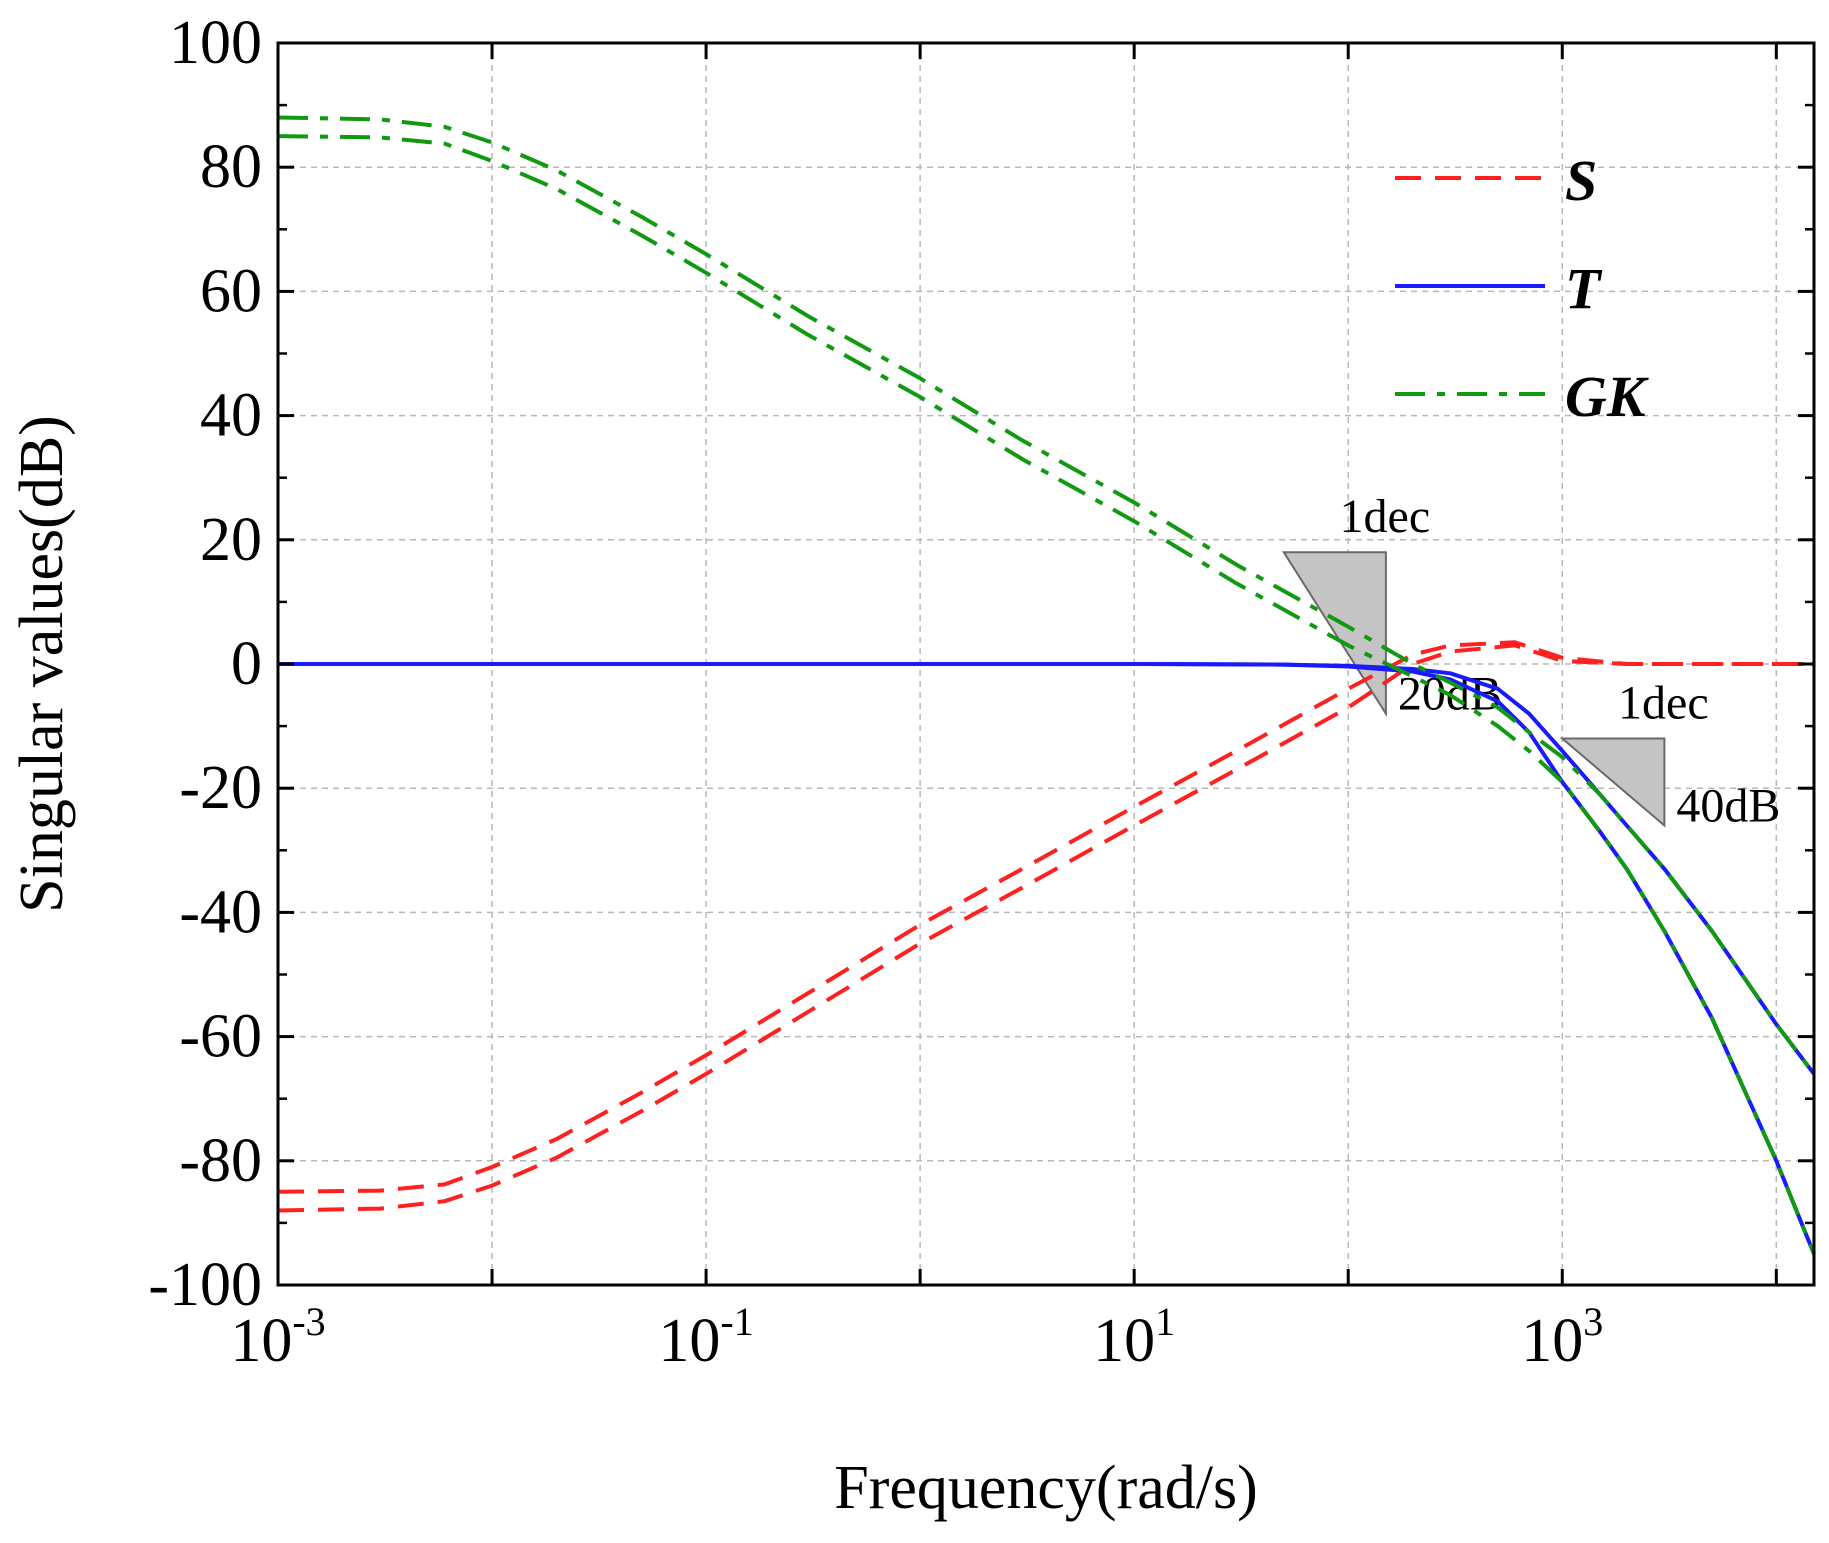  I want to click on y-tick-label: -40, so click(220, 912).